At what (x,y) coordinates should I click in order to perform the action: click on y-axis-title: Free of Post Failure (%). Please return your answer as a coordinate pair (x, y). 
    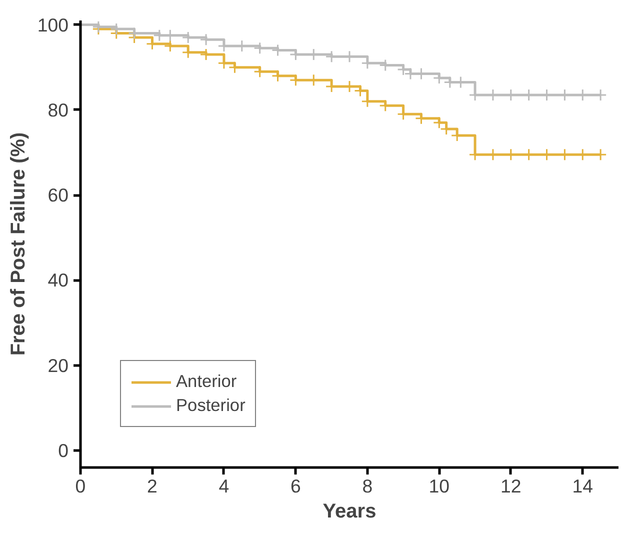
    Looking at the image, I should click on (18, 244).